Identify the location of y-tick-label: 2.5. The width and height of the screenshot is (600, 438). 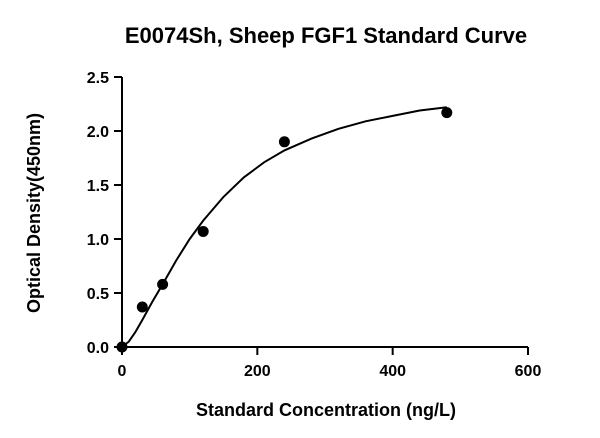
(98, 78).